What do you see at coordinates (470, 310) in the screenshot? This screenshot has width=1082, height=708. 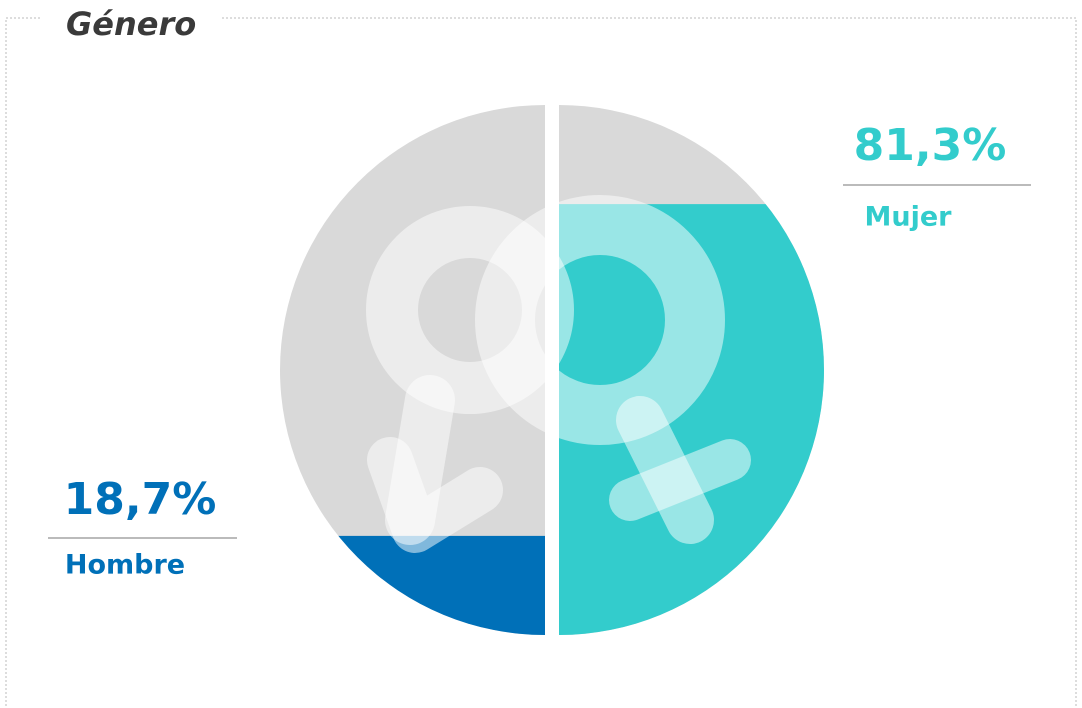 I see `male-ring` at bounding box center [470, 310].